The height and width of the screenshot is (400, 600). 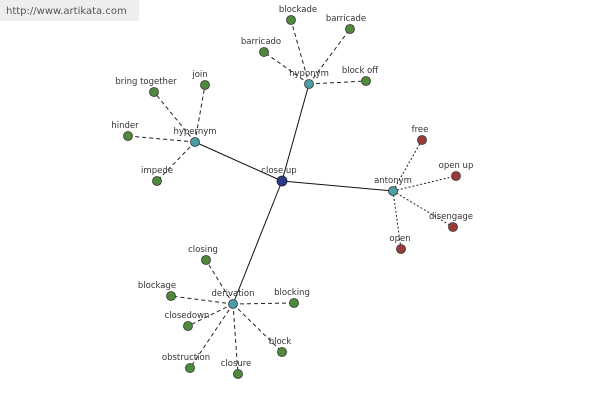 What do you see at coordinates (125, 126) in the screenshot?
I see `leaf-label: hinder` at bounding box center [125, 126].